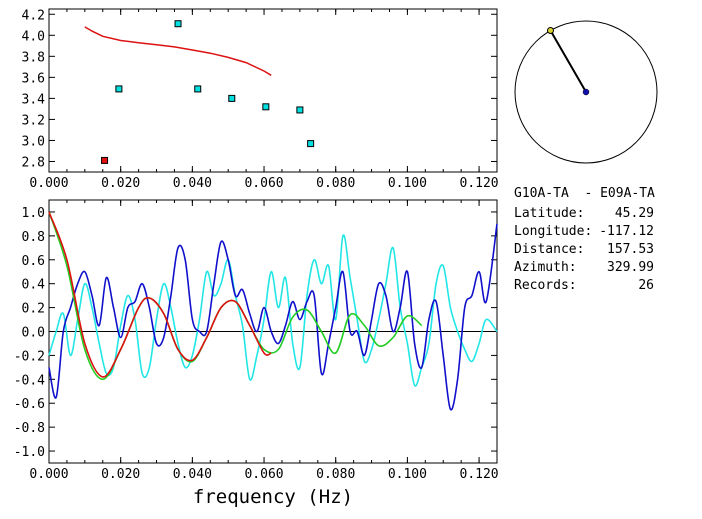 Image resolution: width=702 pixels, height=519 pixels. What do you see at coordinates (646, 285) in the screenshot?
I see `records-value: 26` at bounding box center [646, 285].